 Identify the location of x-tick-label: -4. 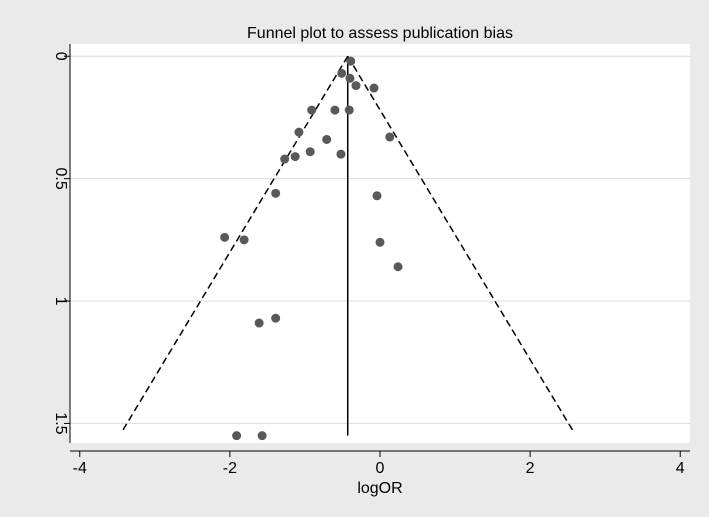
(80, 468).